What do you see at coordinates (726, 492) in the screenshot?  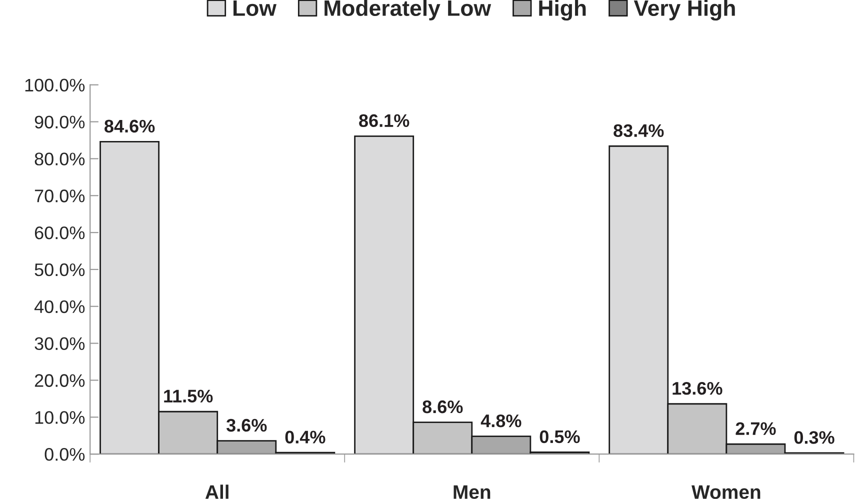 I see `x-tick-label: Women` at bounding box center [726, 492].